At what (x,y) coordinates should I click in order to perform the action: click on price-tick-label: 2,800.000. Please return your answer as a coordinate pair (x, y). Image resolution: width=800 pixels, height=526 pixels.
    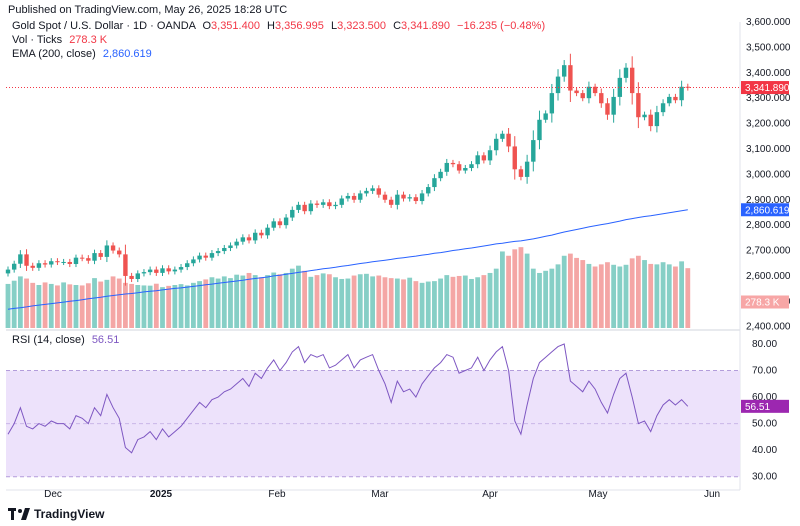
    Looking at the image, I should click on (768, 225).